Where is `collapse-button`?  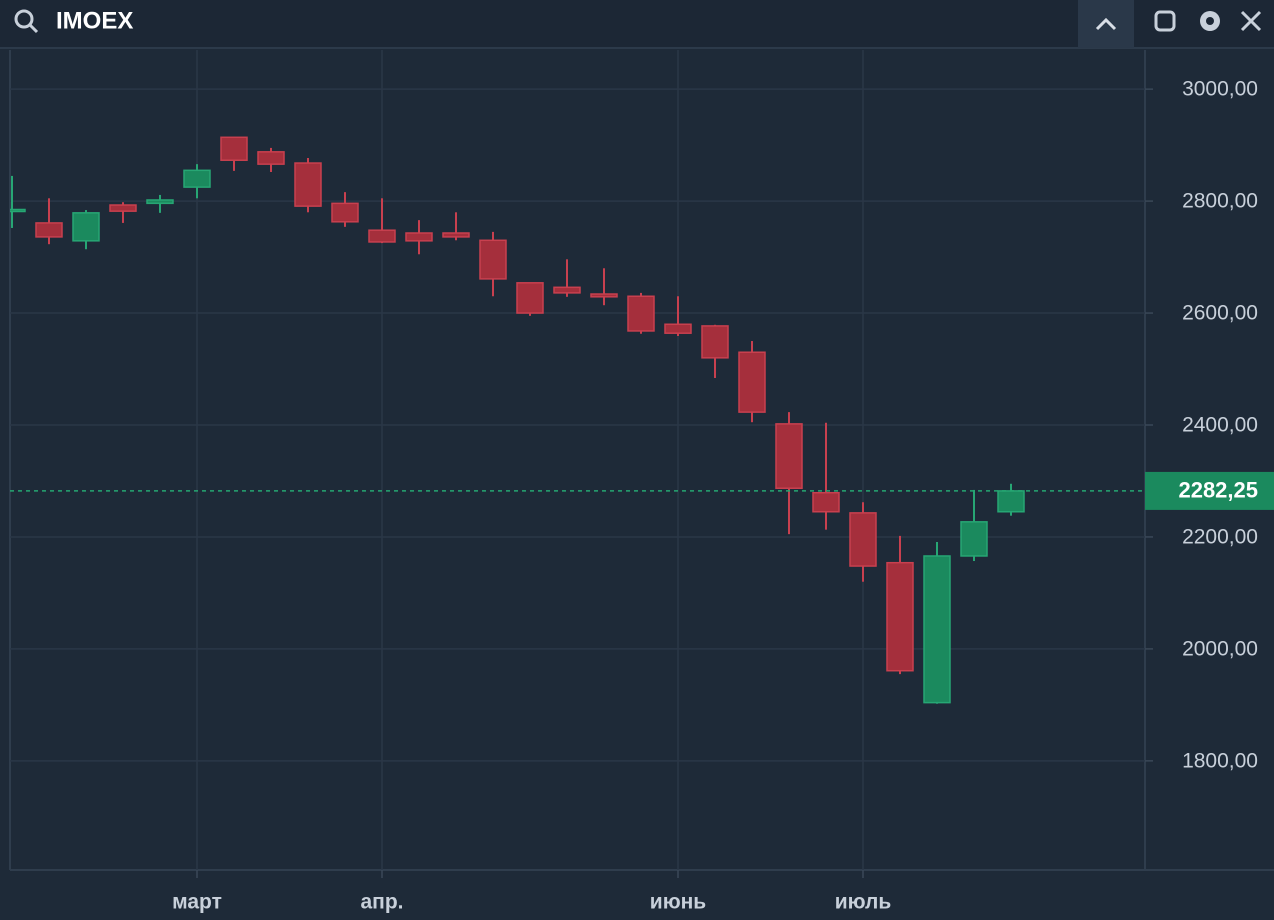
collapse-button is located at coordinates (1106, 24).